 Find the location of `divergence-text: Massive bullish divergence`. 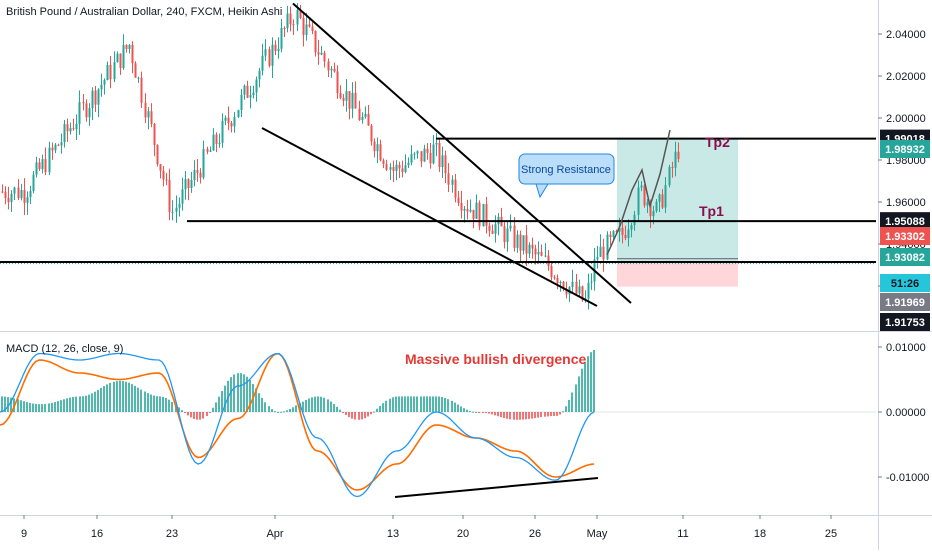

divergence-text: Massive bullish divergence is located at coordinates (496, 359).